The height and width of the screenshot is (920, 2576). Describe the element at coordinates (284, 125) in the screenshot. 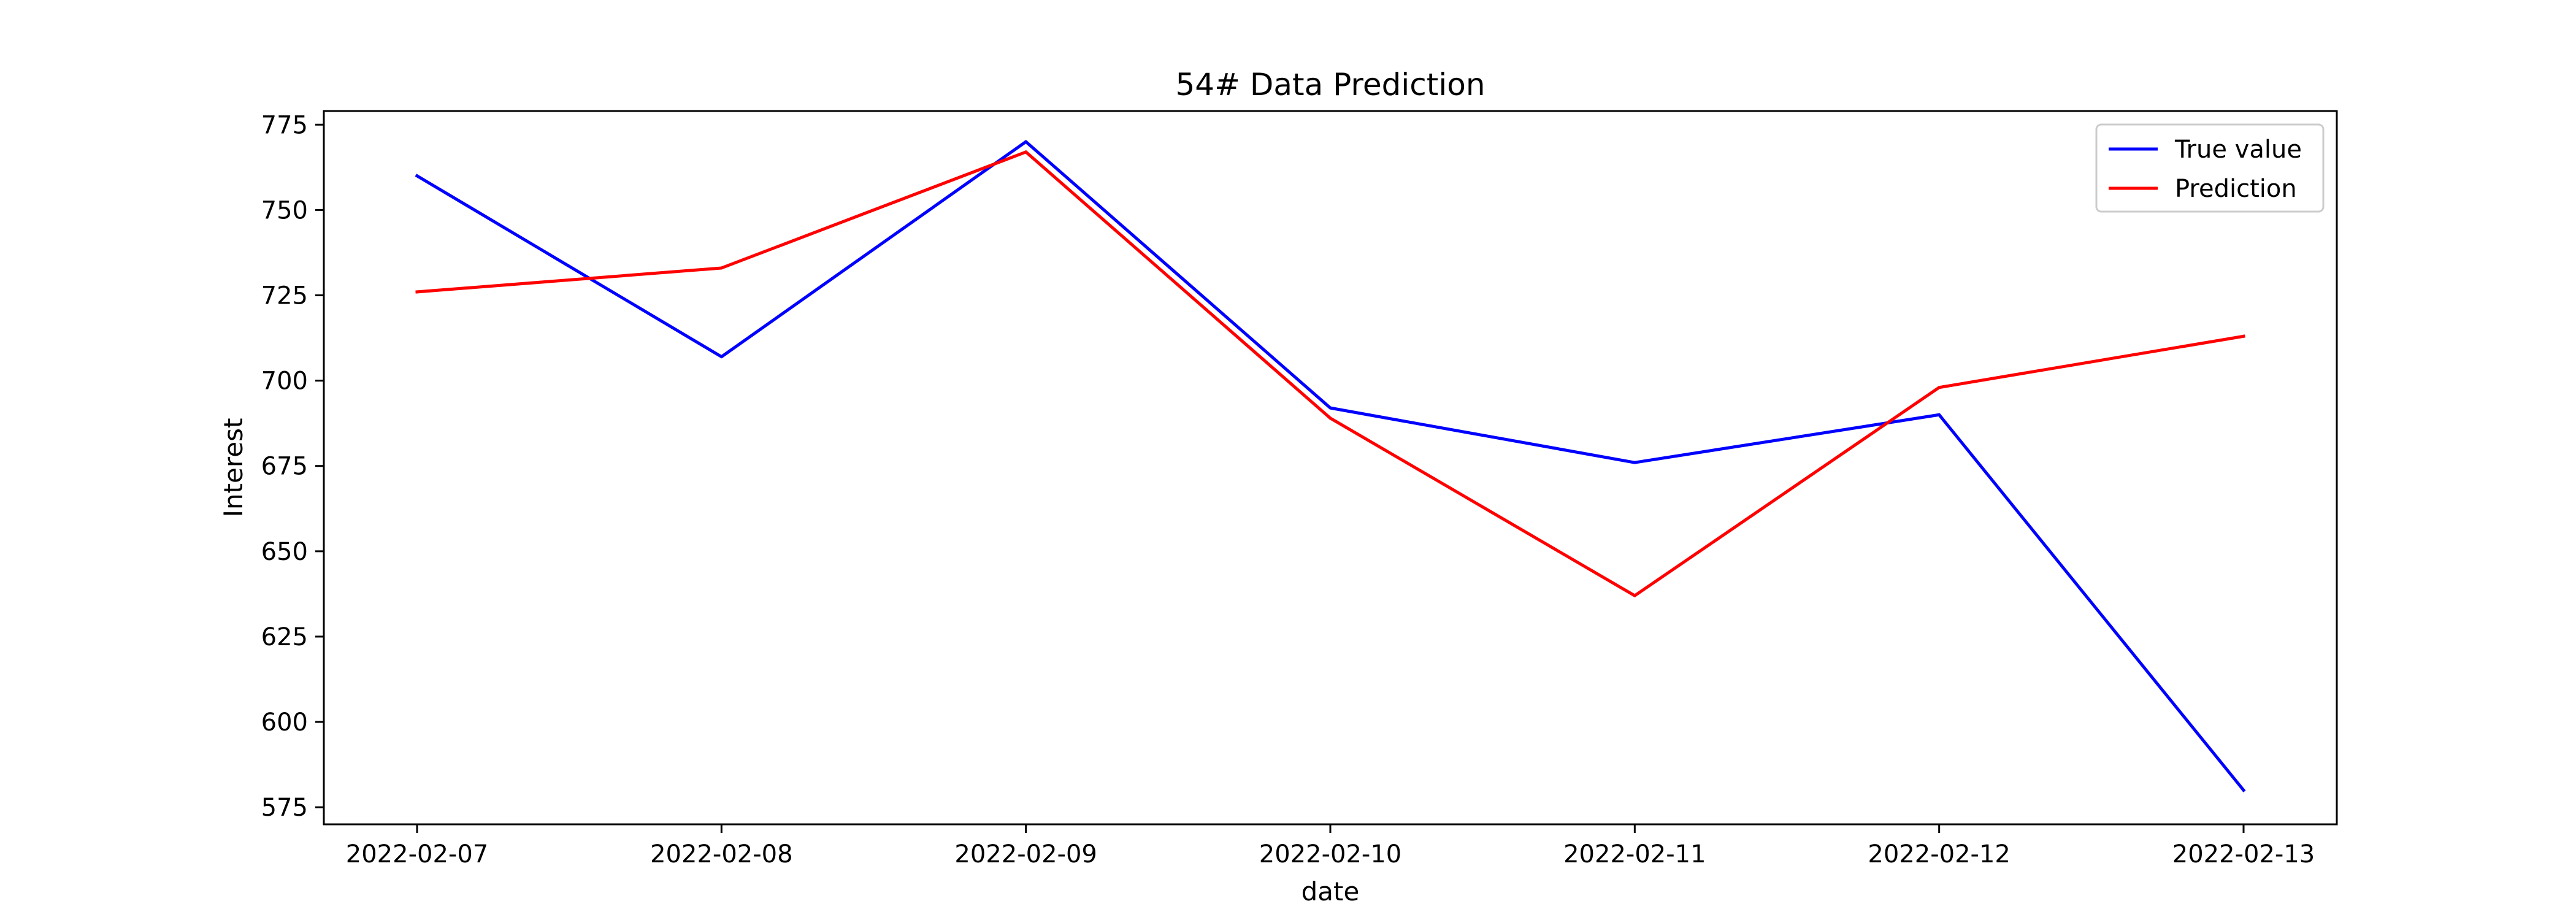

I see `y-tick-label: 775` at that location.